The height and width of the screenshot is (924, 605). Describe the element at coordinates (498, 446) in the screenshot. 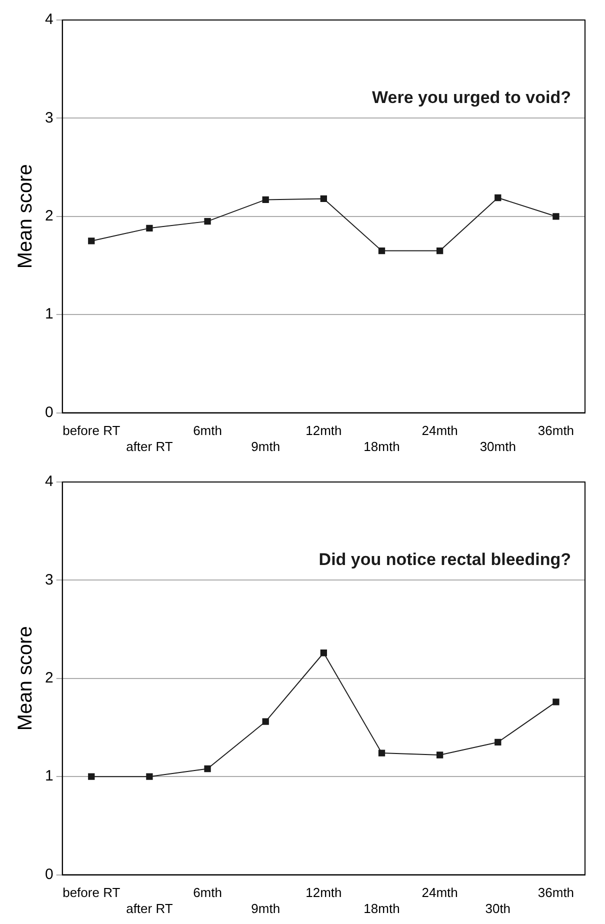

I see `x-tick-label: 30mth` at that location.